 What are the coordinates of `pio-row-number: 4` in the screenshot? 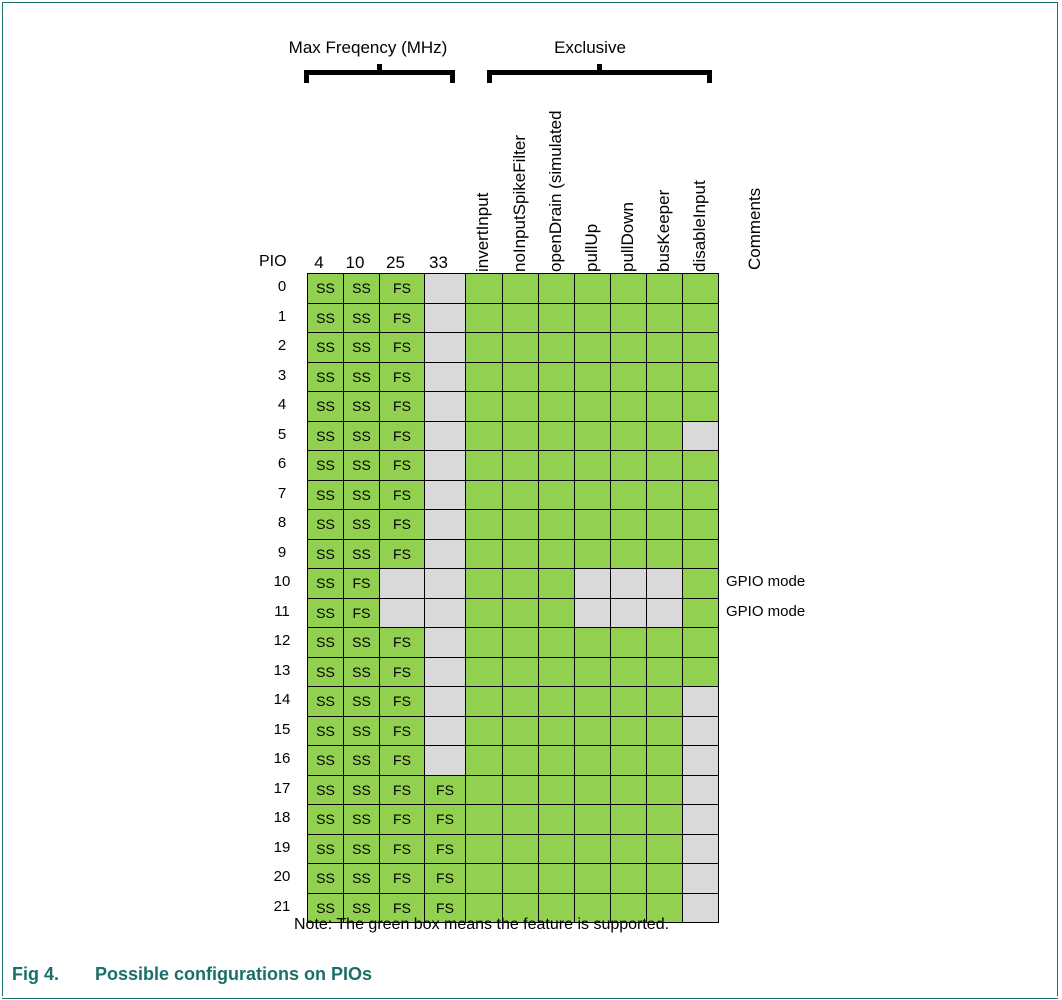 It's located at (282, 404).